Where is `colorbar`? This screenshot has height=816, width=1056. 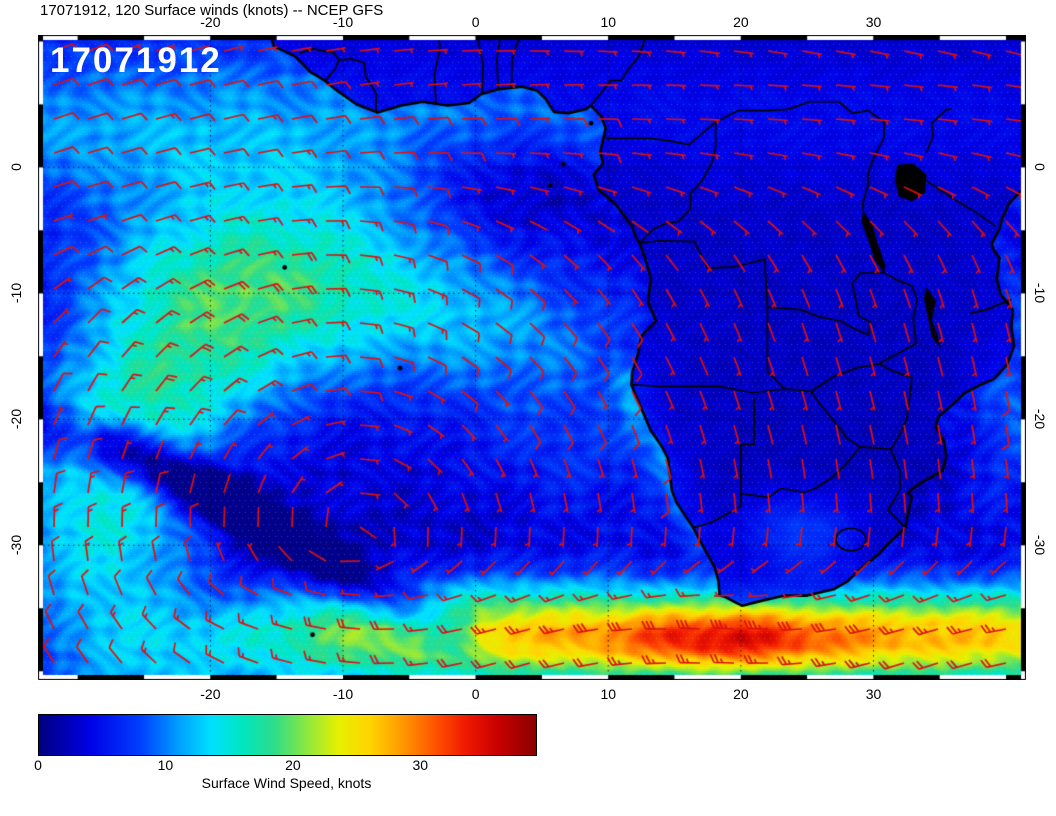
colorbar is located at coordinates (287, 735).